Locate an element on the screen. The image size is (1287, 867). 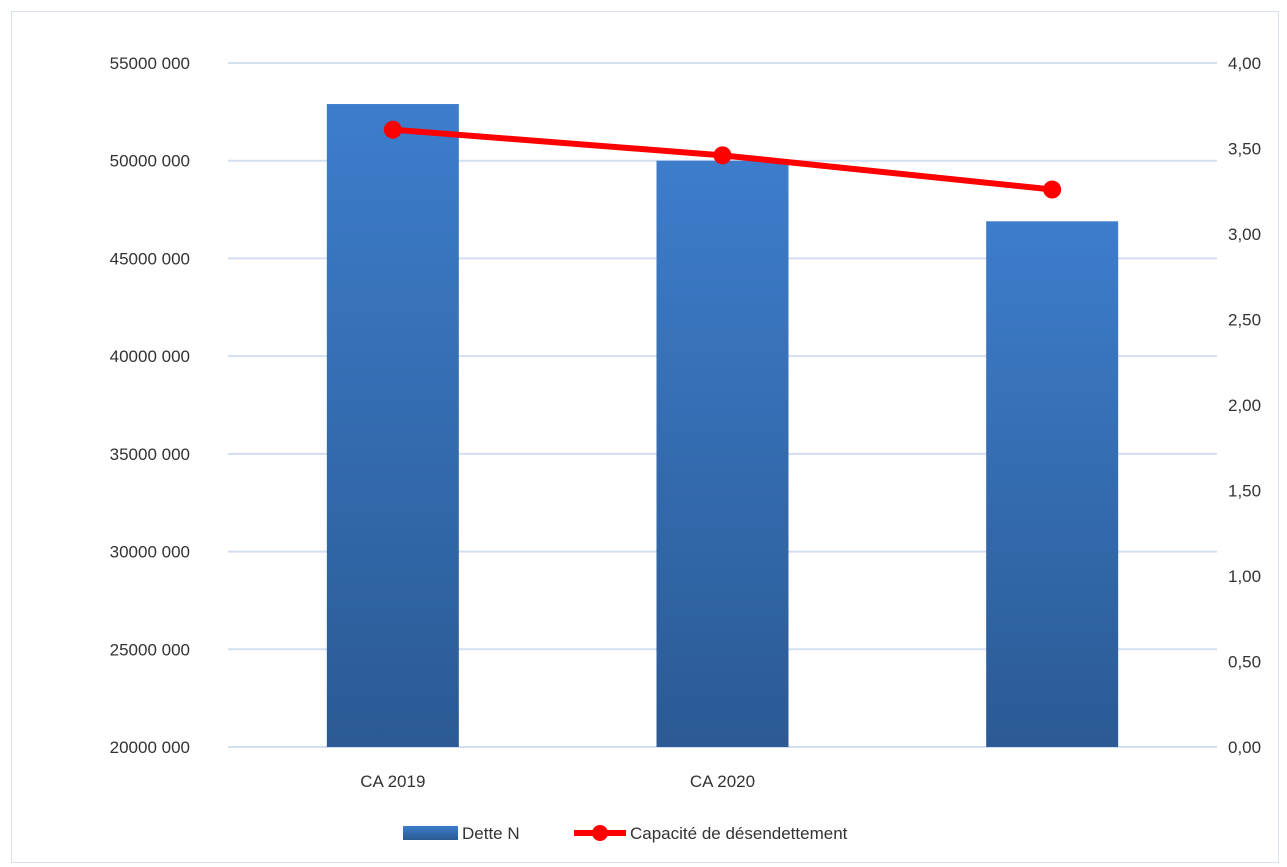
x-axis: CA 2019 CA 2020 is located at coordinates (557, 781).